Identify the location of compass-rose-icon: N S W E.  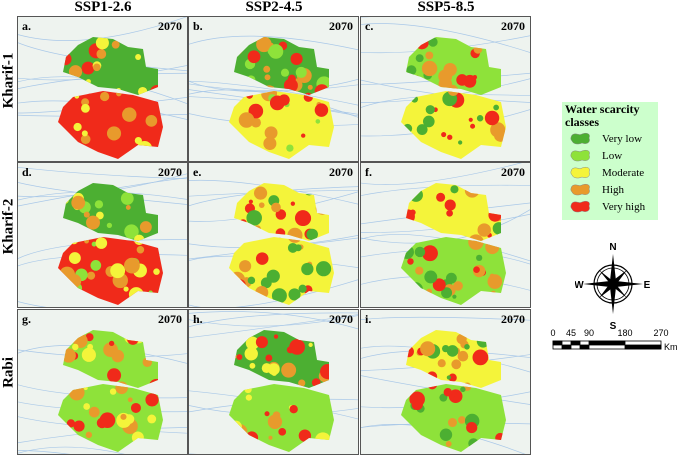
(613, 286).